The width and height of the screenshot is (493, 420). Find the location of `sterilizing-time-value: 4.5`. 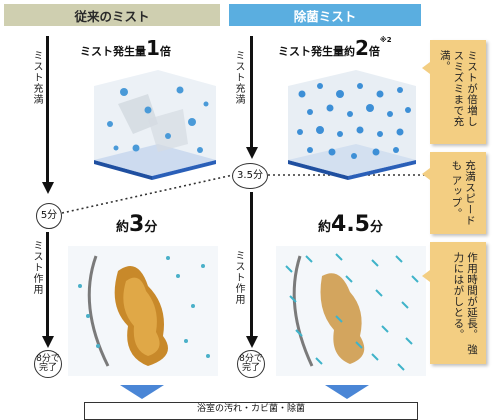

sterilizing-time-value: 4.5 is located at coordinates (350, 224).